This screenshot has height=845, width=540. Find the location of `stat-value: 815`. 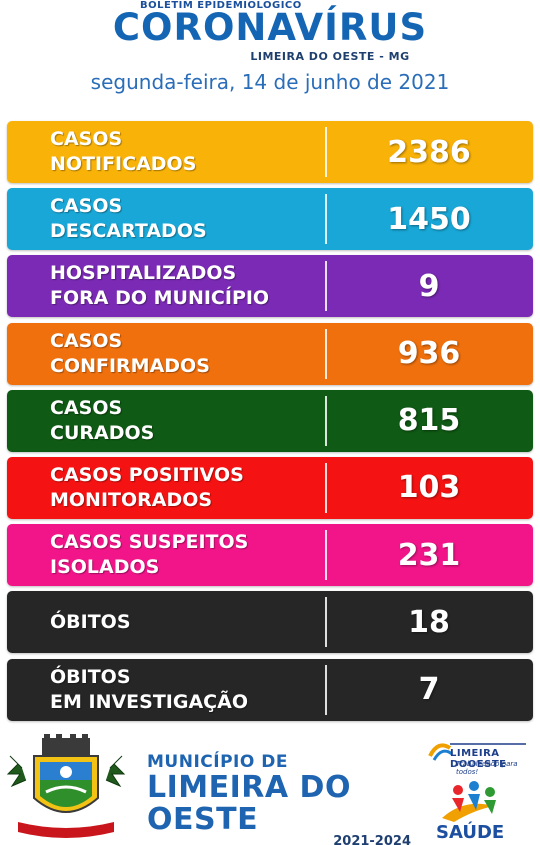

stat-value: 815 is located at coordinates (429, 421).